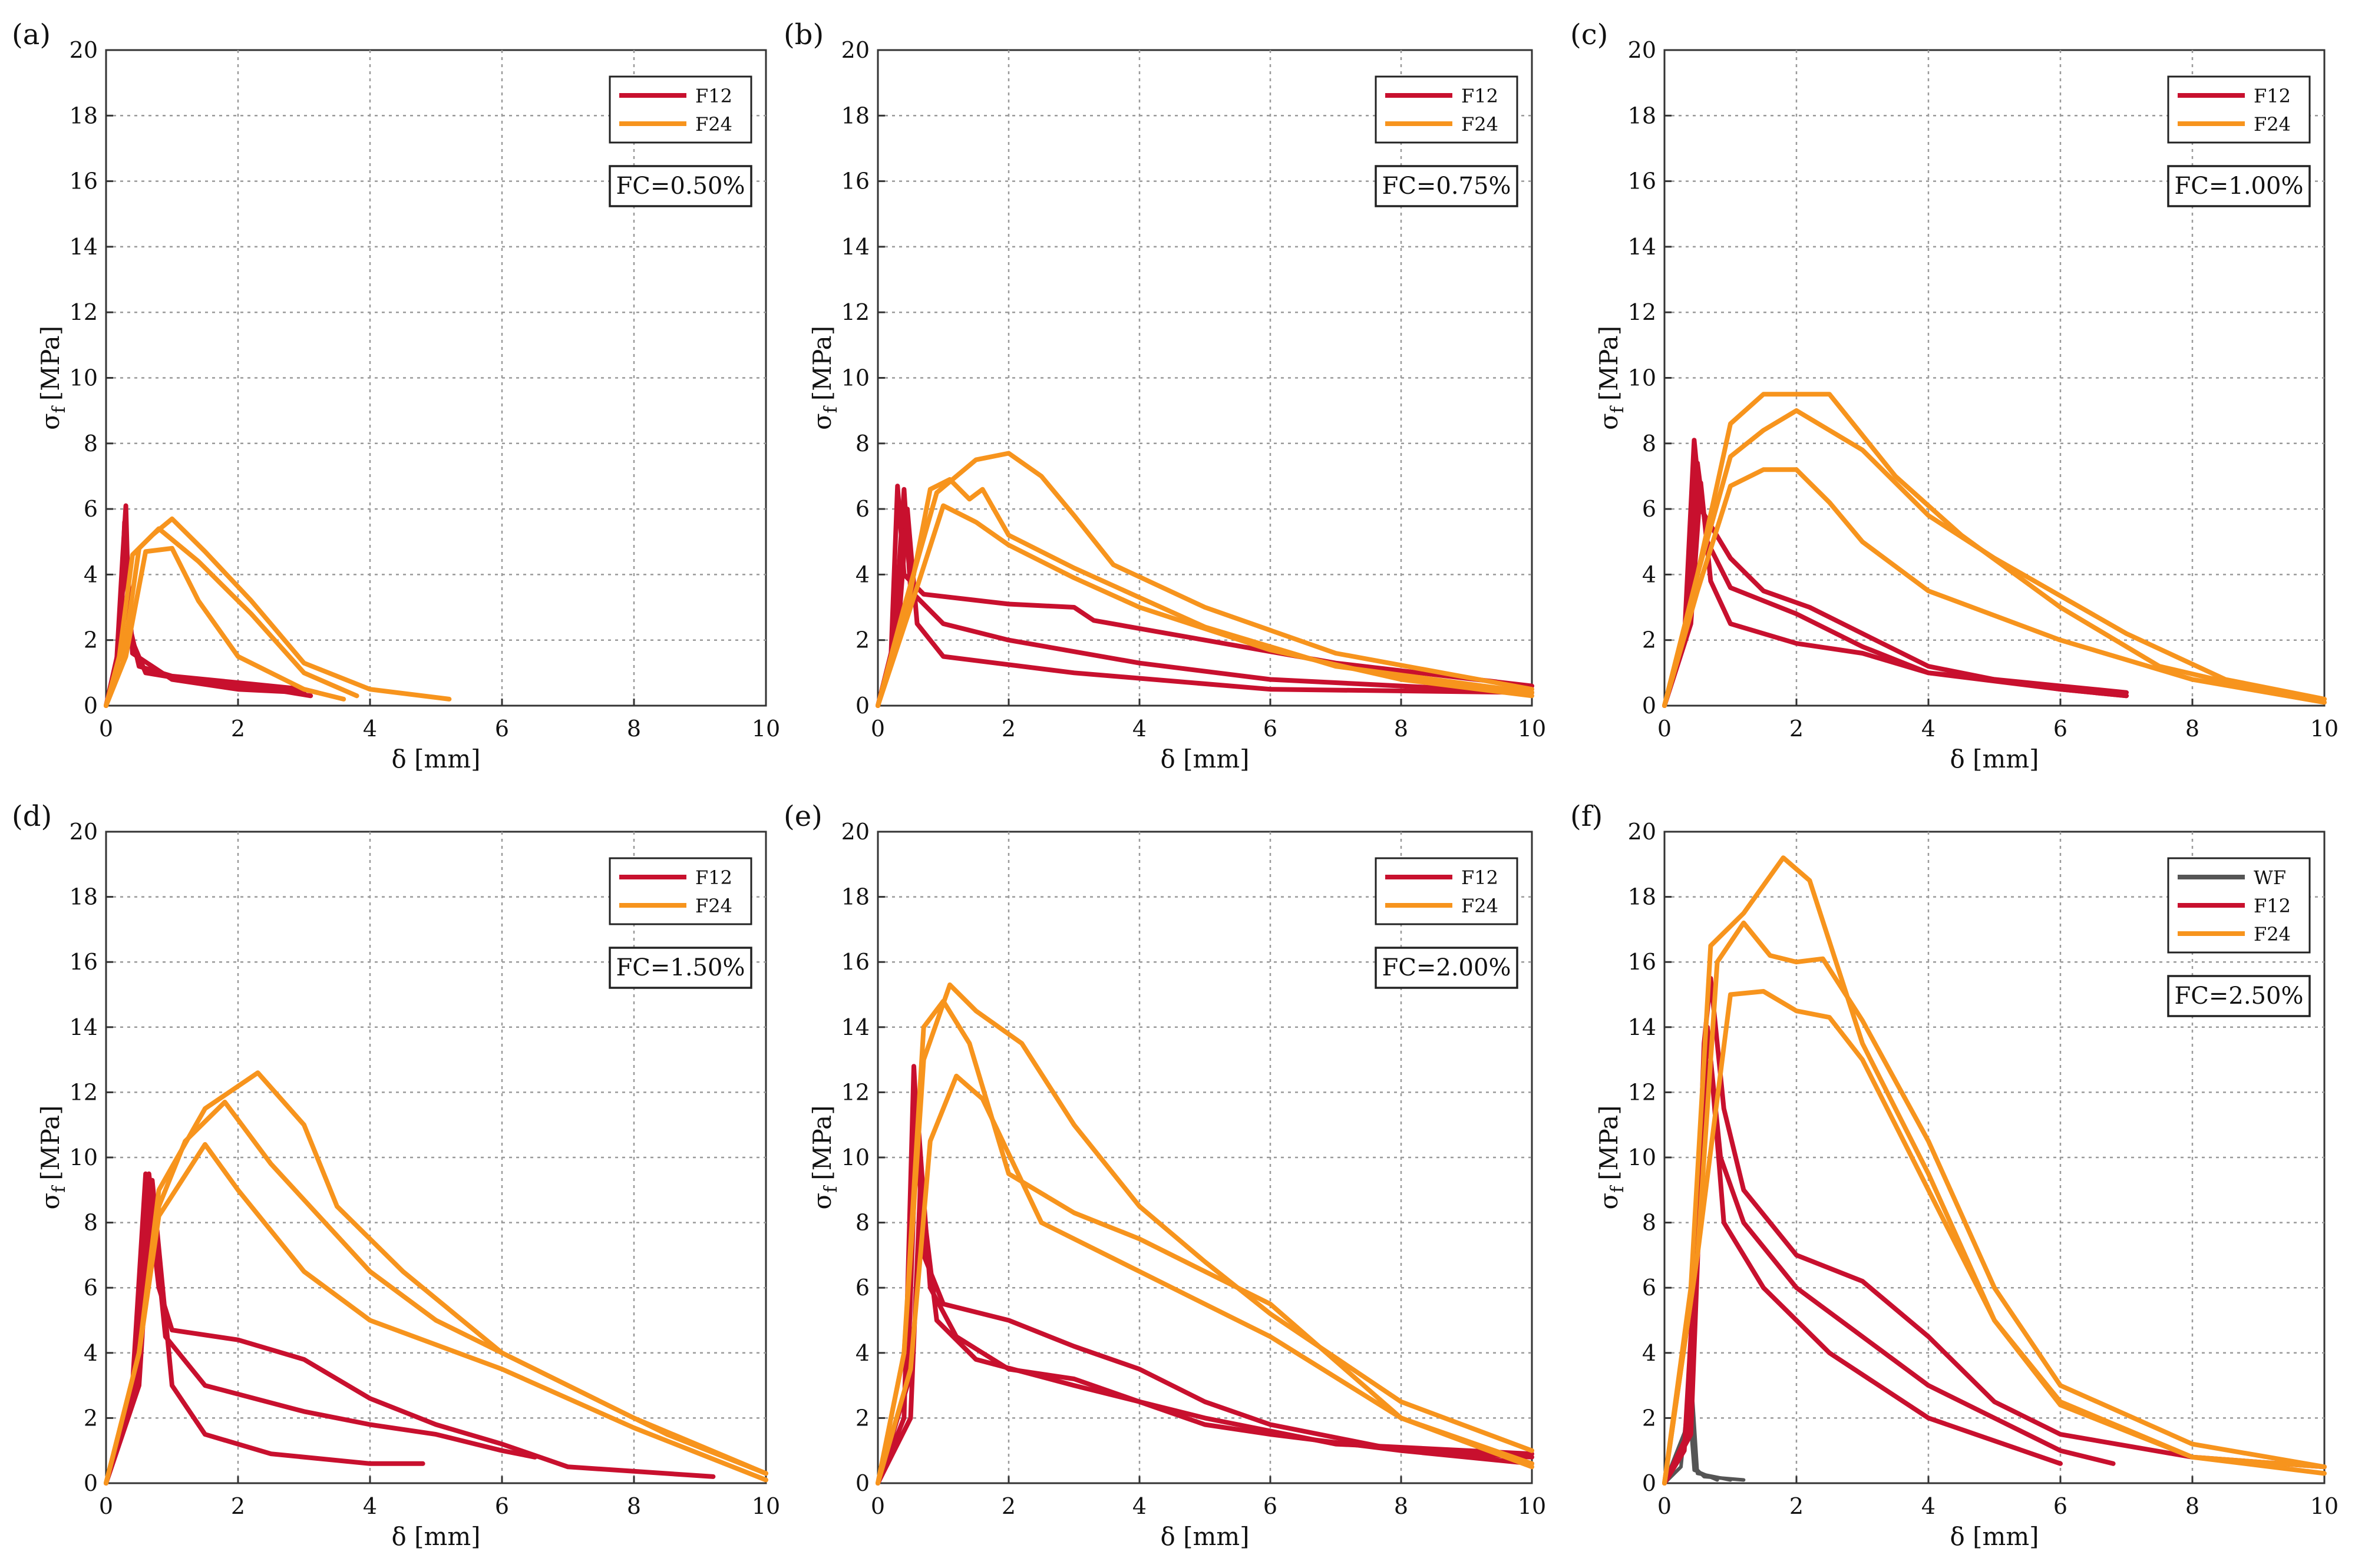 This screenshot has width=2355, height=1568. What do you see at coordinates (436, 378) in the screenshot?
I see `plot-frame` at bounding box center [436, 378].